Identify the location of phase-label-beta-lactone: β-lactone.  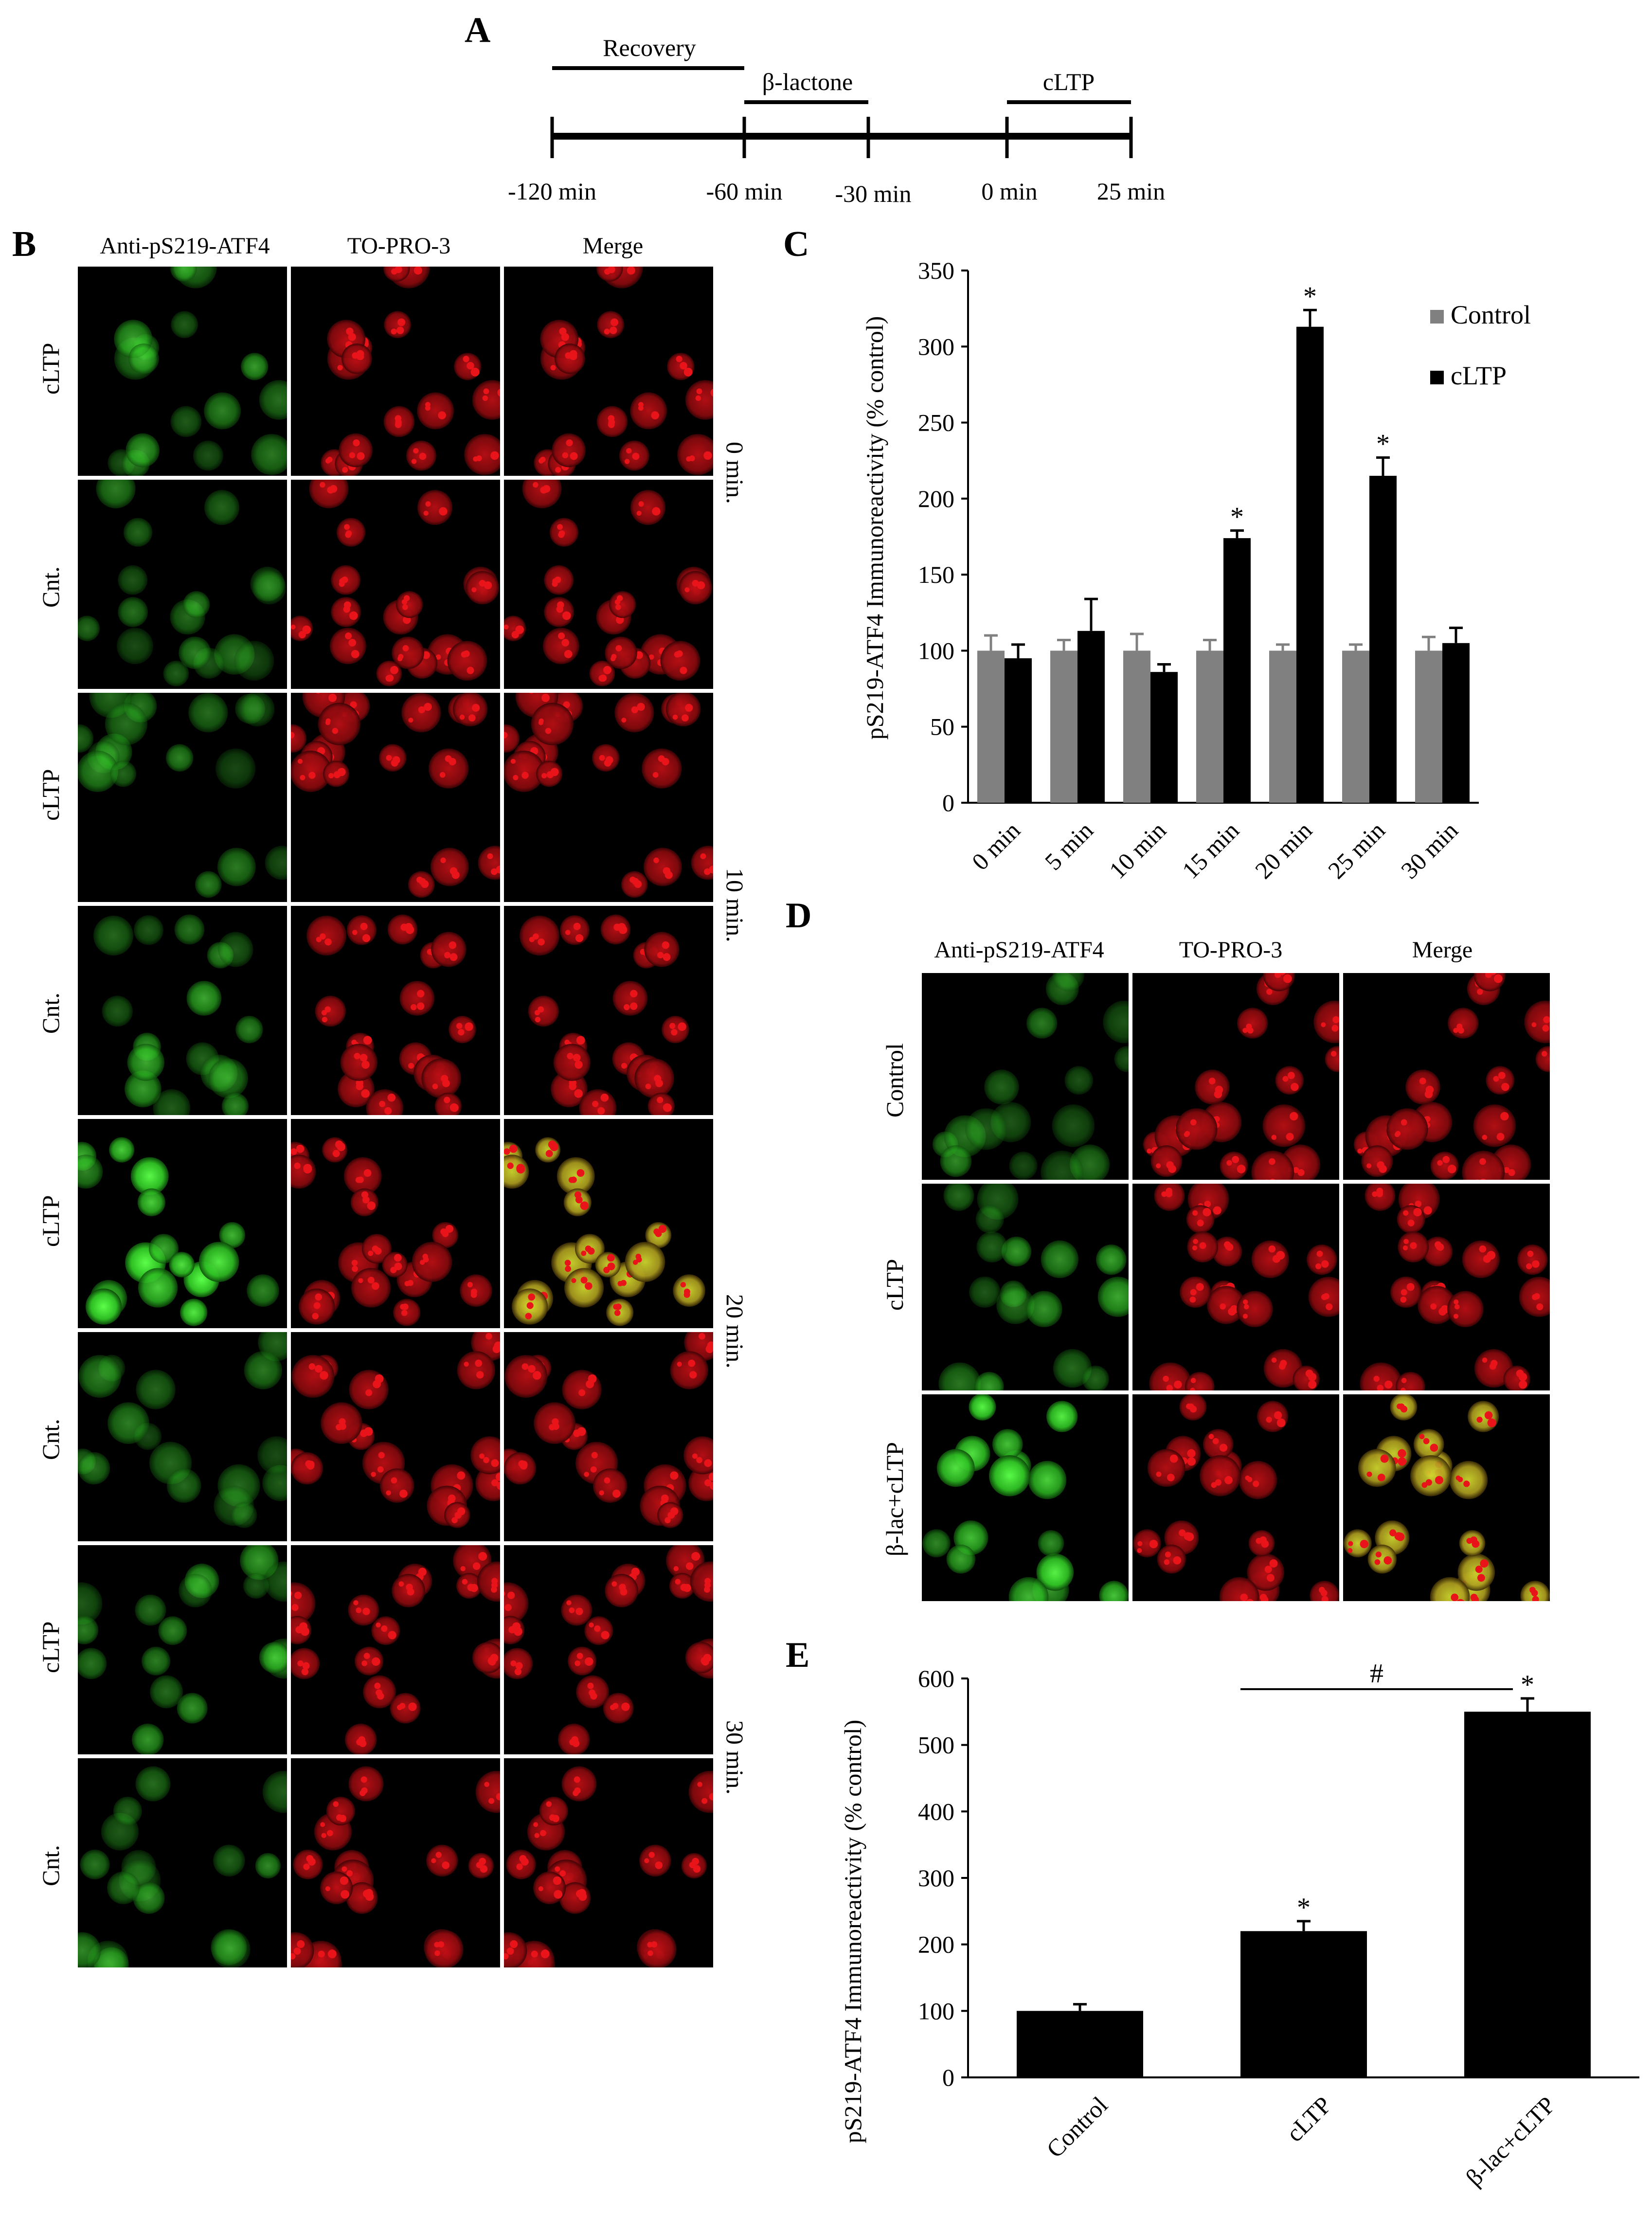
(807, 81).